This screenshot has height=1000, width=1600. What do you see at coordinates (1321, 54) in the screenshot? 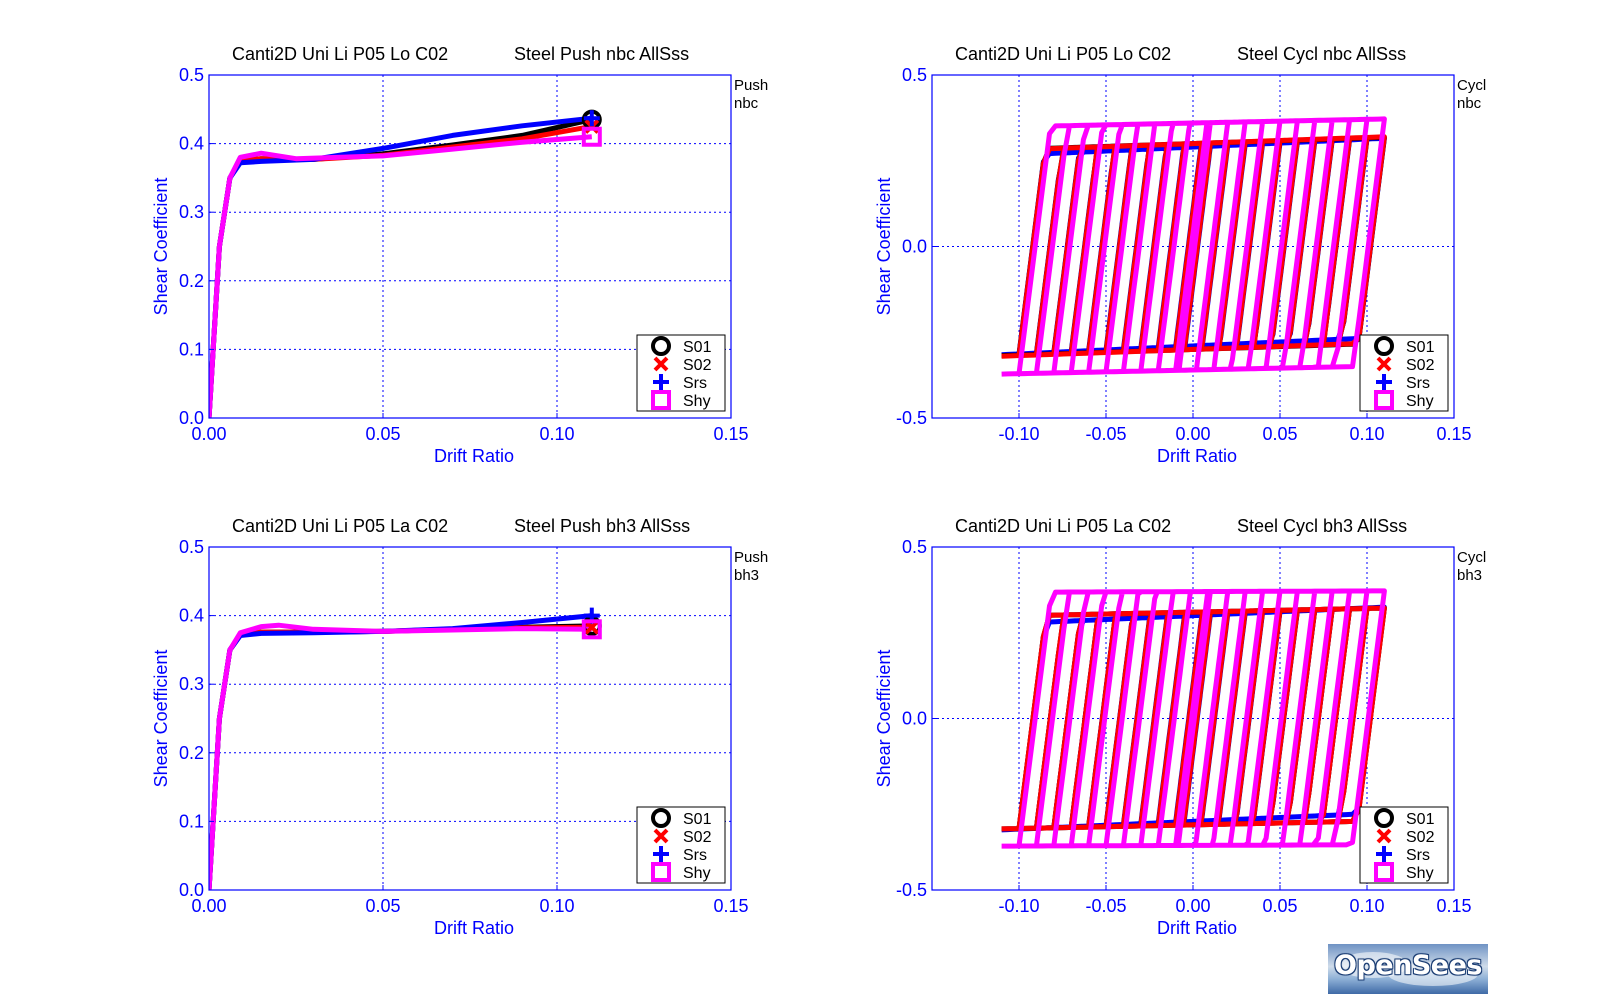
I see `chart-title-right: Steel Cycl nbc AllSss` at bounding box center [1321, 54].